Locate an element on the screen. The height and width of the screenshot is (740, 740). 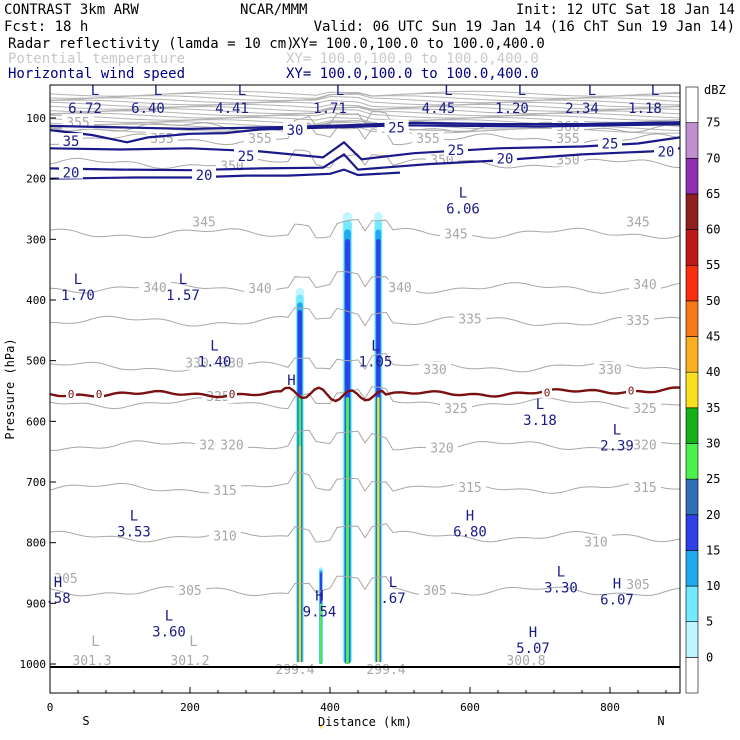
theta-label-41: 299.4 is located at coordinates (294, 670).